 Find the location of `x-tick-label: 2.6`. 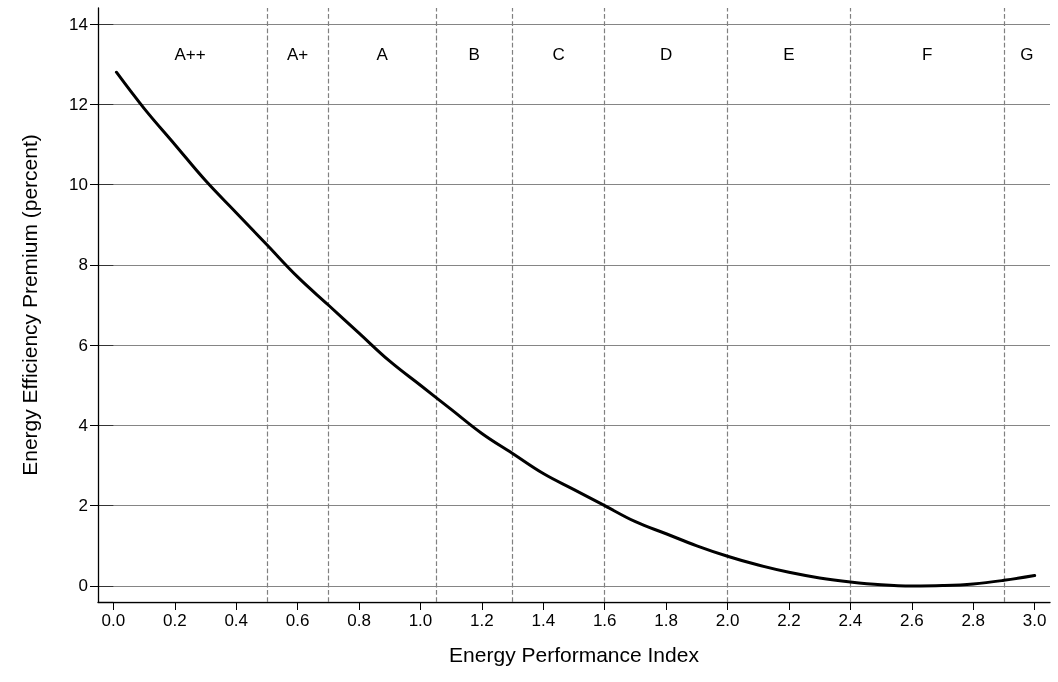

x-tick-label: 2.6 is located at coordinates (911, 620).